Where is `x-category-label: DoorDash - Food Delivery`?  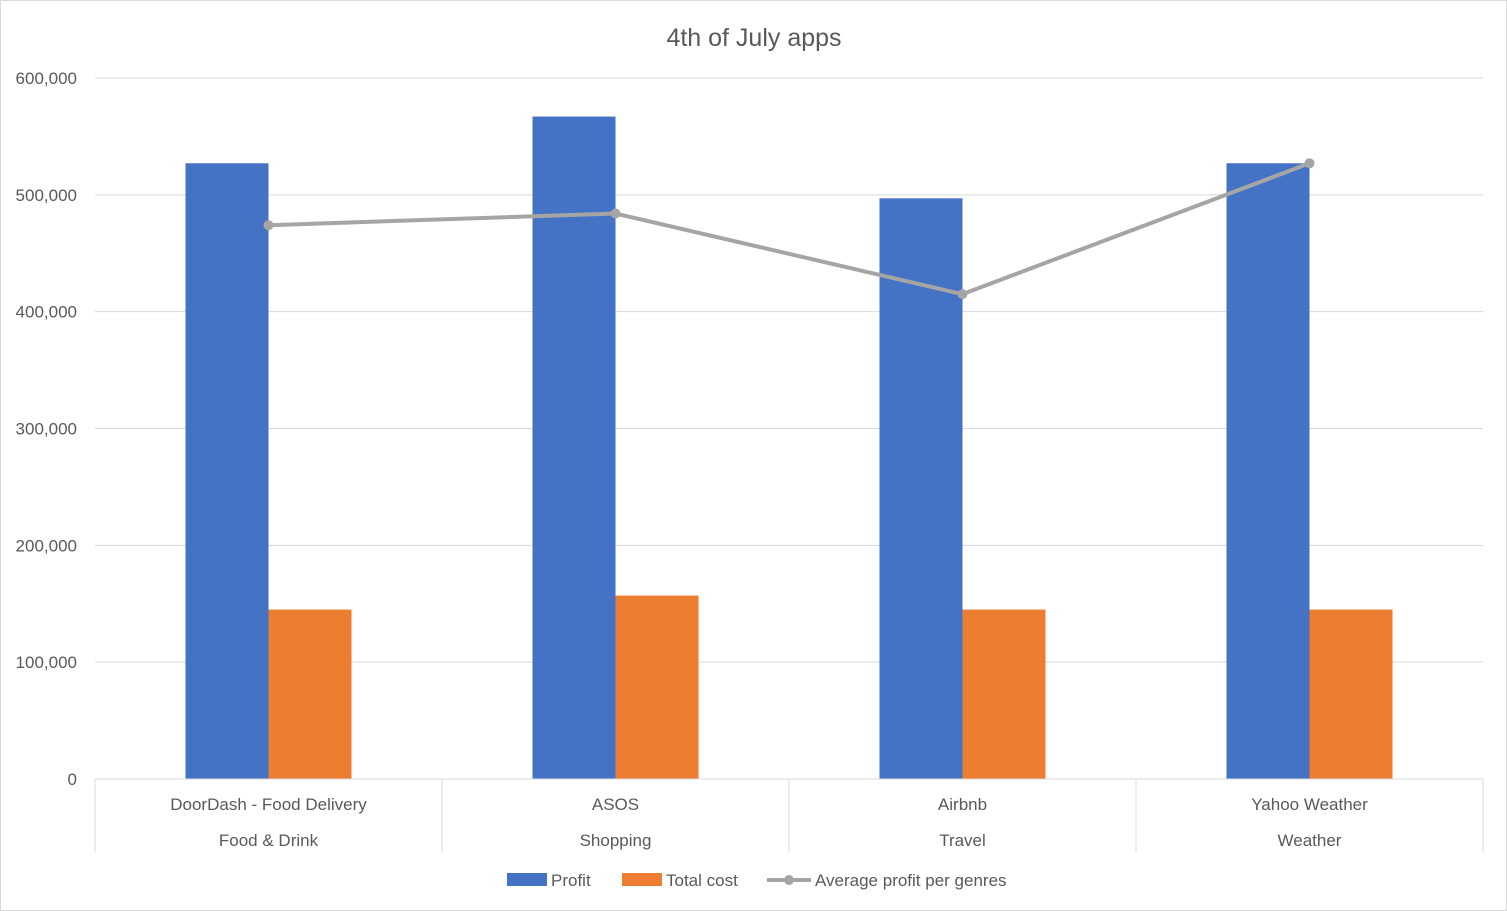
x-category-label: DoorDash - Food Delivery is located at coordinates (268, 804).